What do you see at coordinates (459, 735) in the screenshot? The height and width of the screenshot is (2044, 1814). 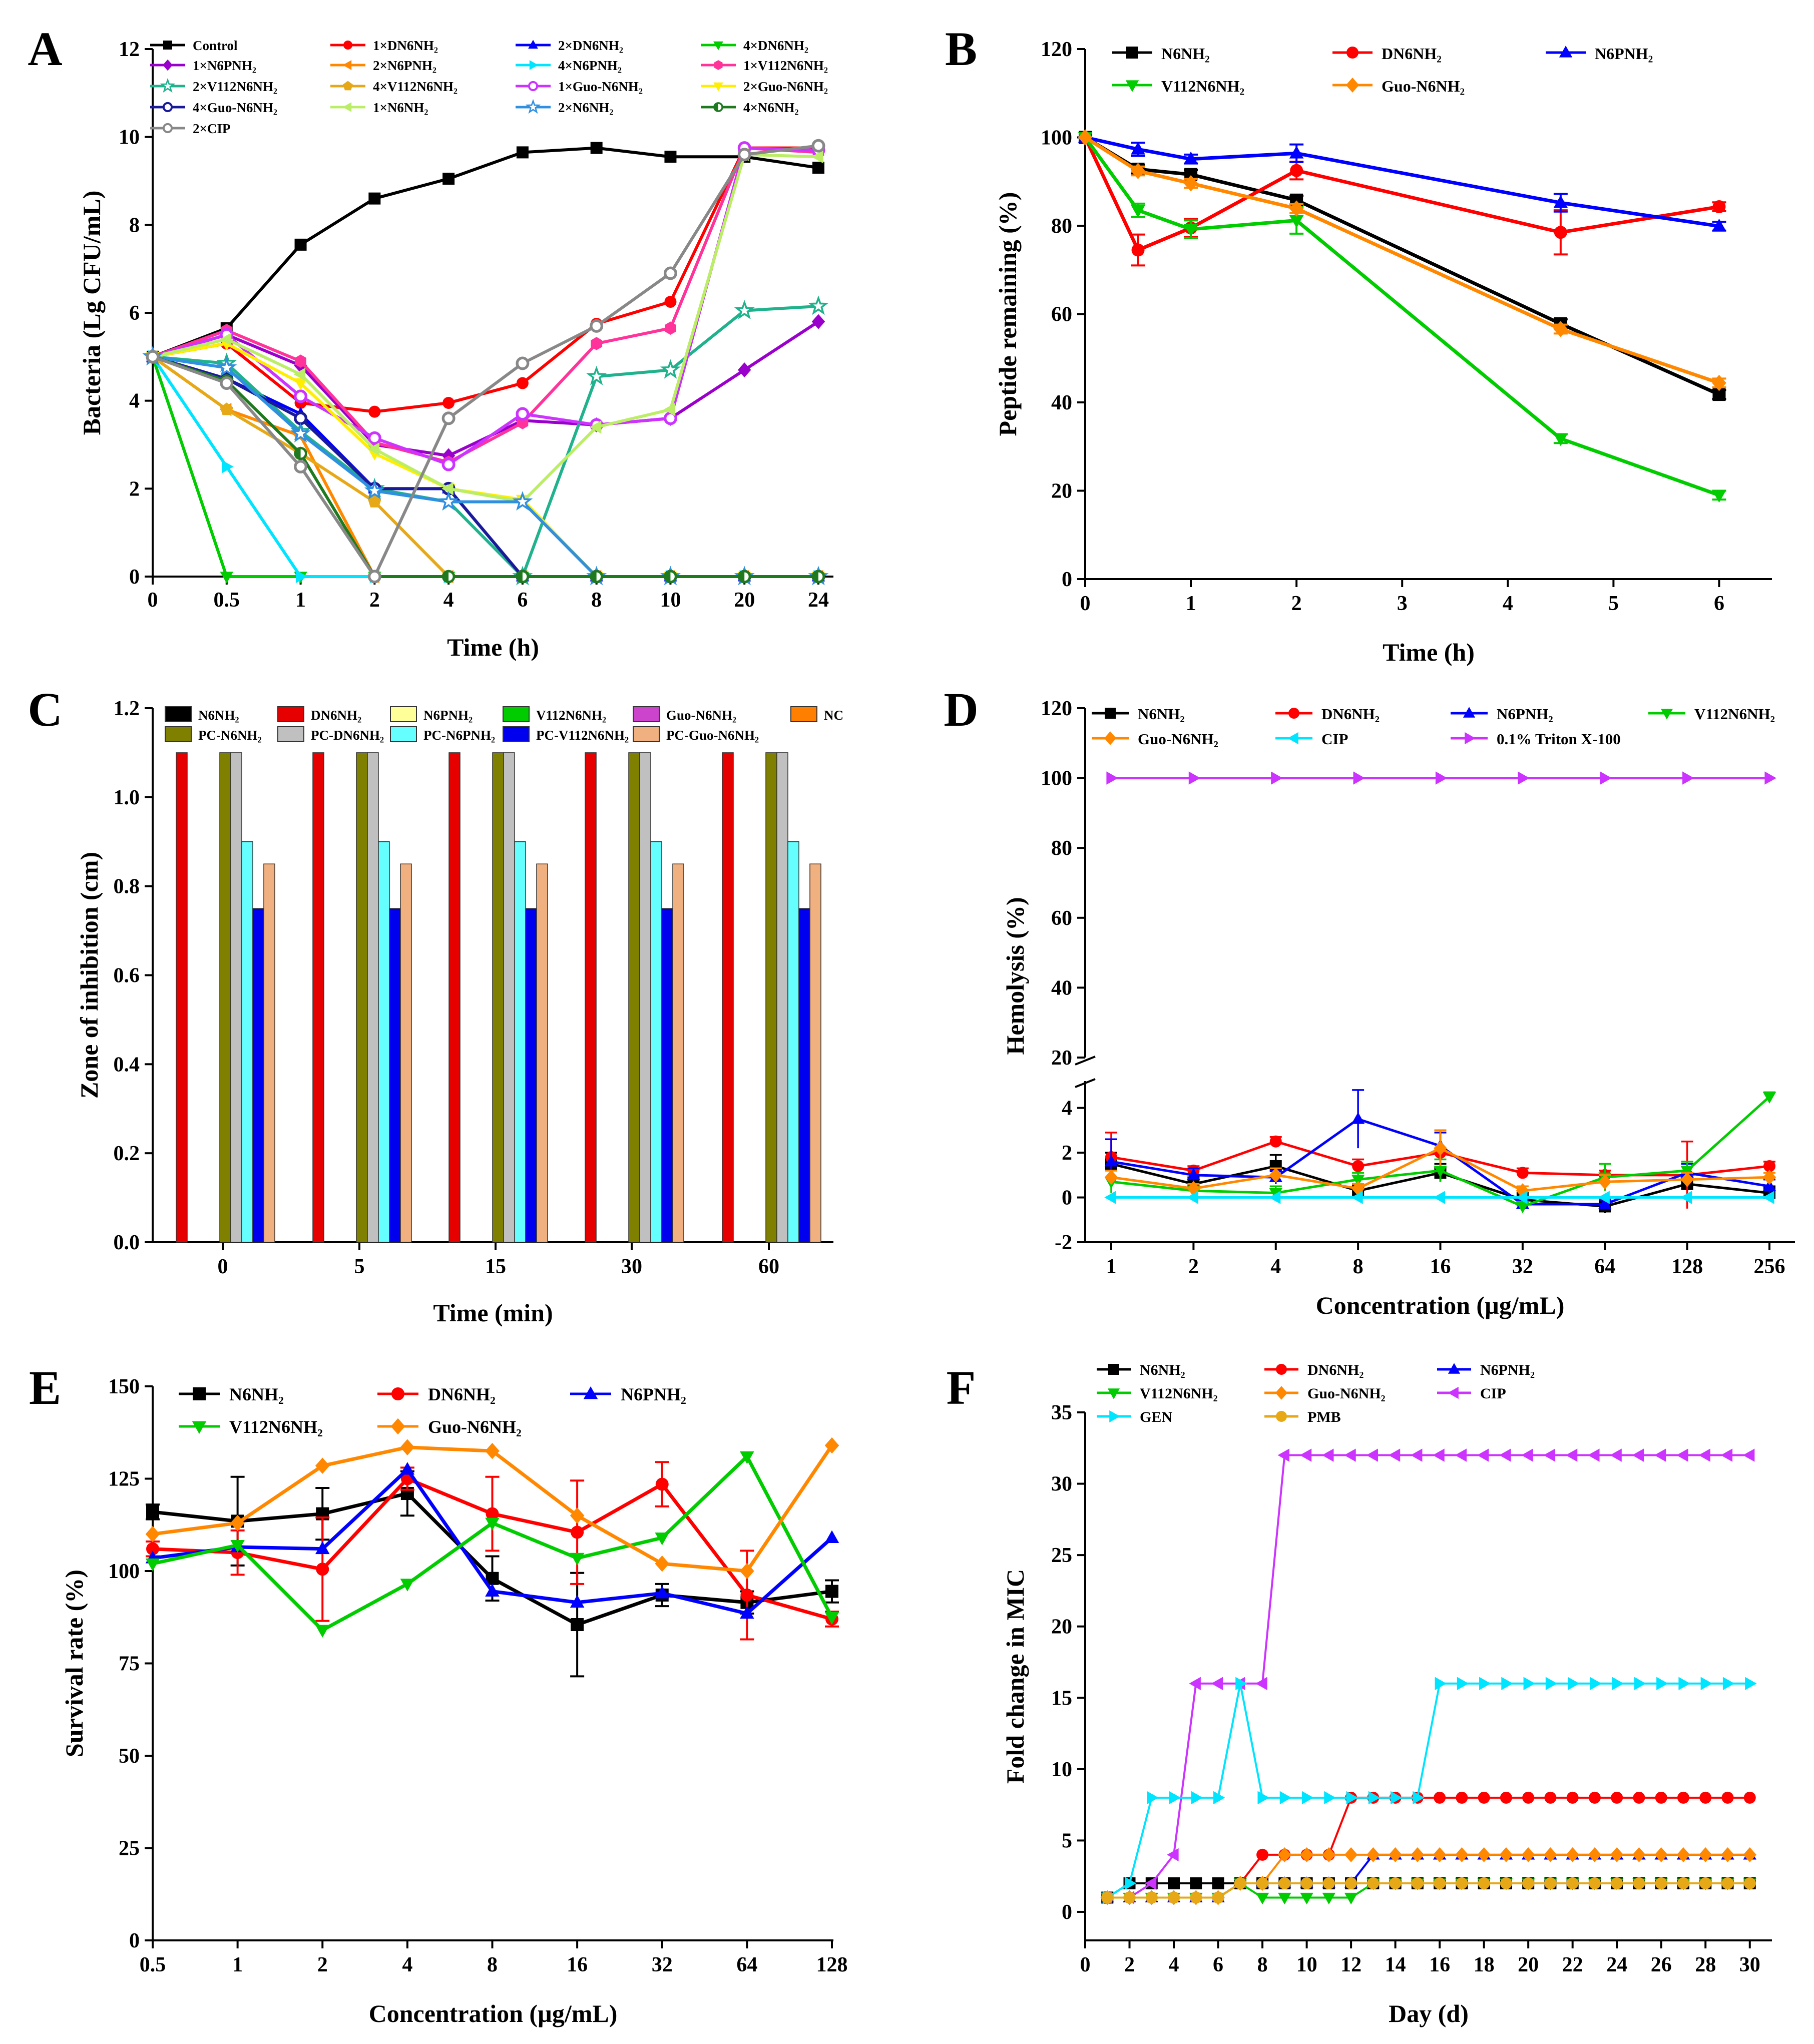 I see `legend-label: PC-N6PNH₂` at bounding box center [459, 735].